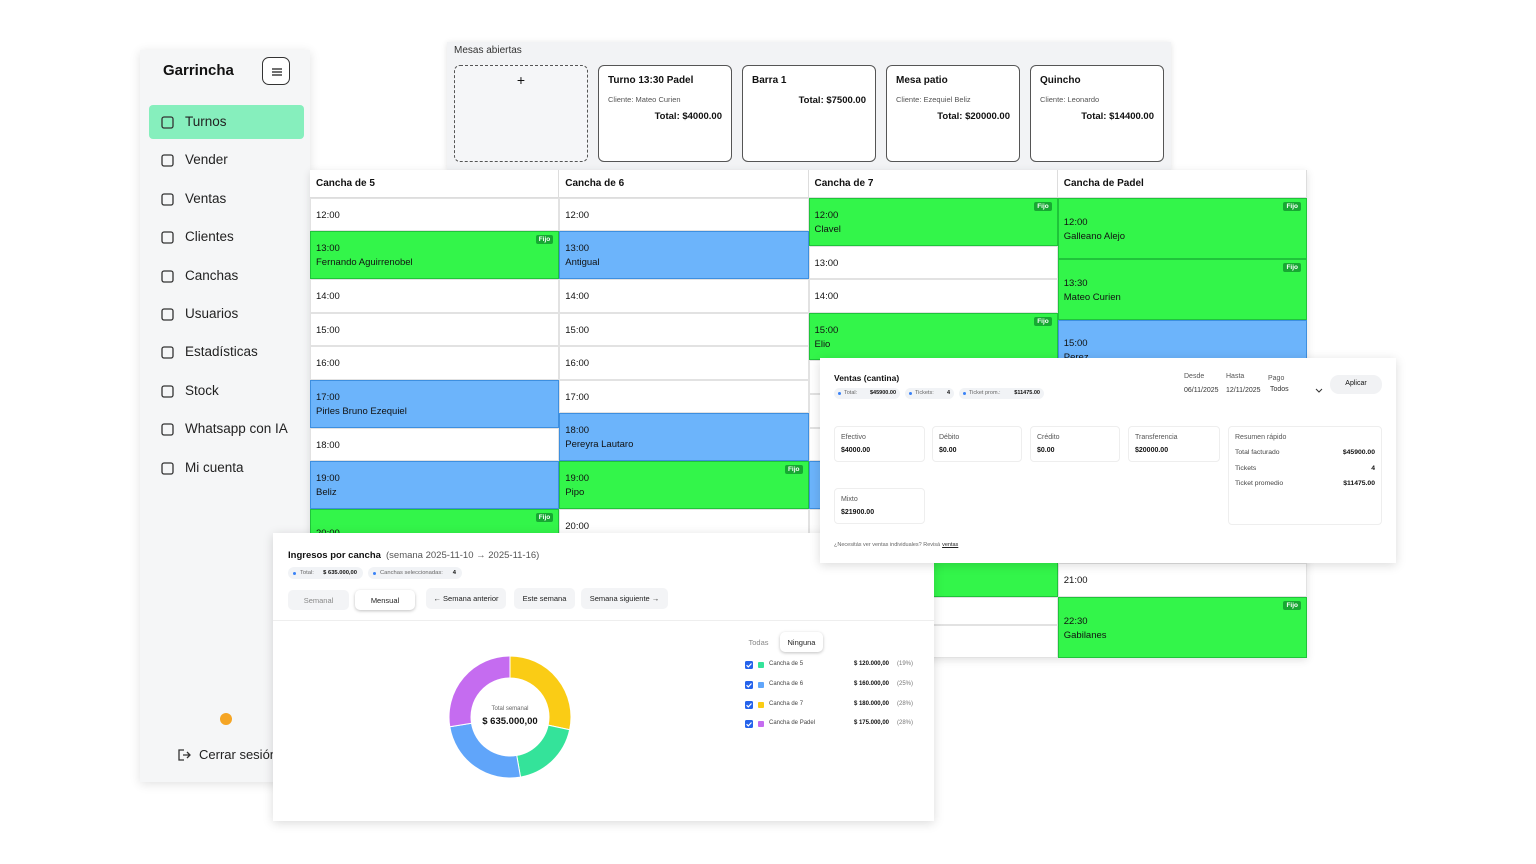 This screenshot has height=864, width=1536. What do you see at coordinates (246, 755) in the screenshot?
I see `logout: Cerrar sesión` at bounding box center [246, 755].